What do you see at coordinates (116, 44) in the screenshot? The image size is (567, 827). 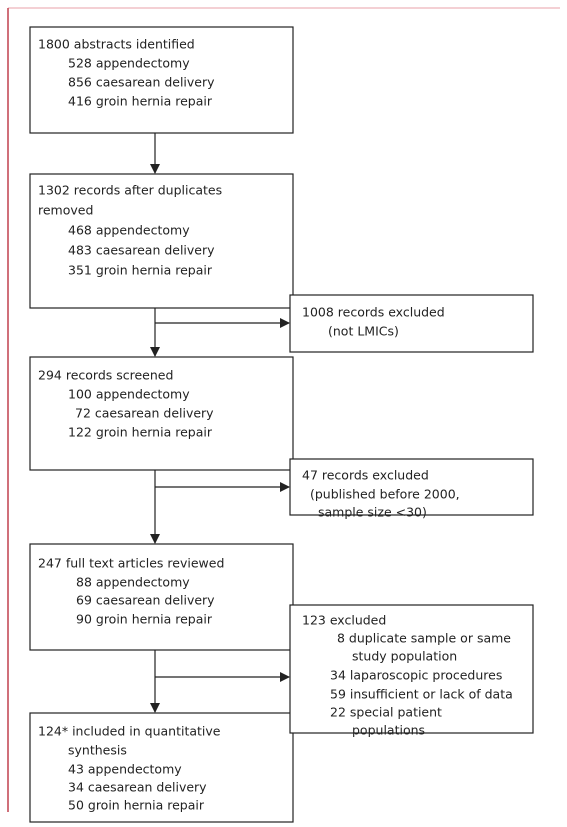 I see `box-text: 1800 abstracts identified` at bounding box center [116, 44].